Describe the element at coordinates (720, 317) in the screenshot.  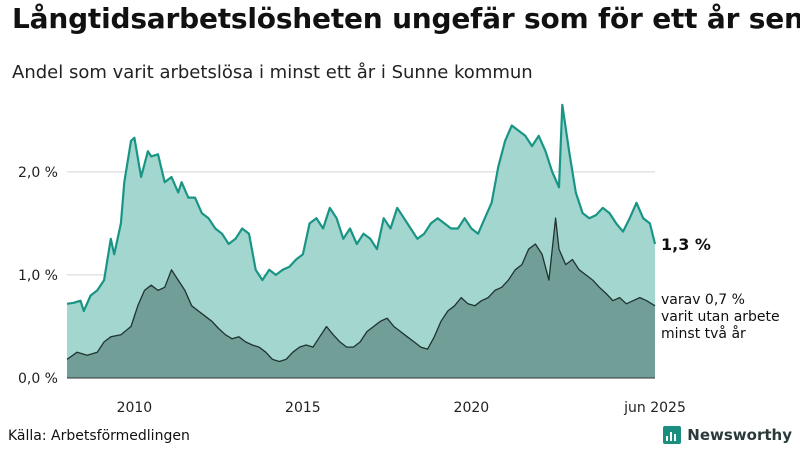
I see `end-label-two-years: varit utan arbete` at that location.